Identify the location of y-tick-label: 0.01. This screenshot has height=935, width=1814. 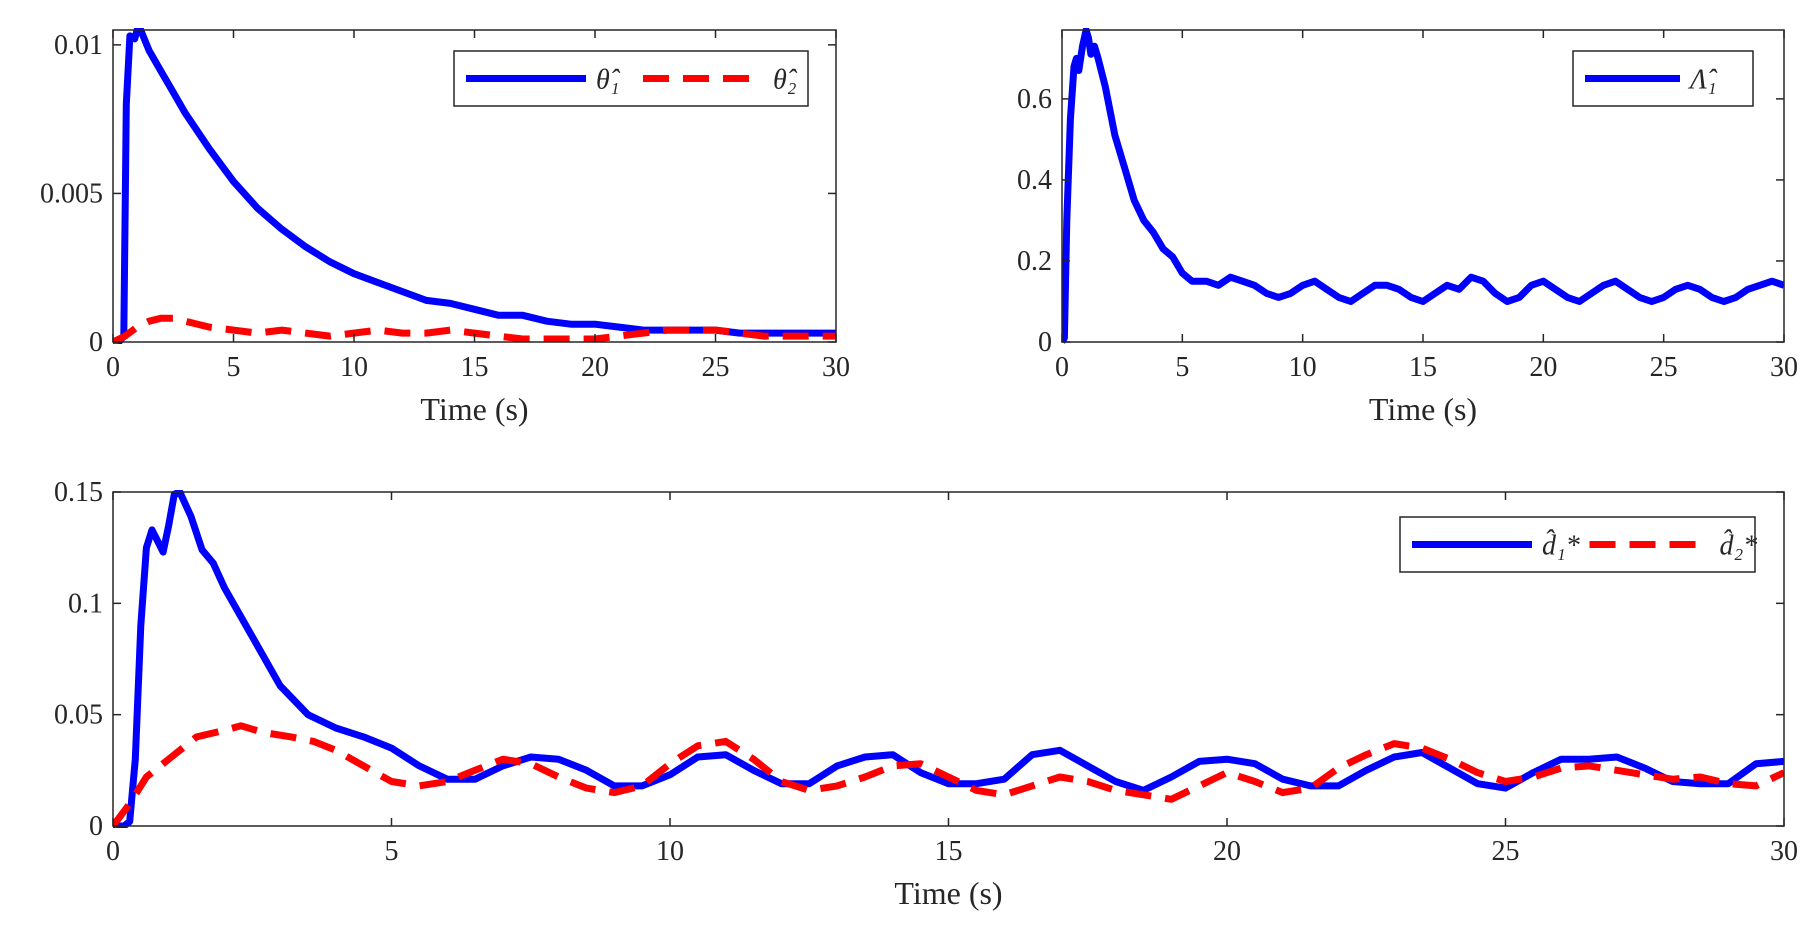
(78, 45).